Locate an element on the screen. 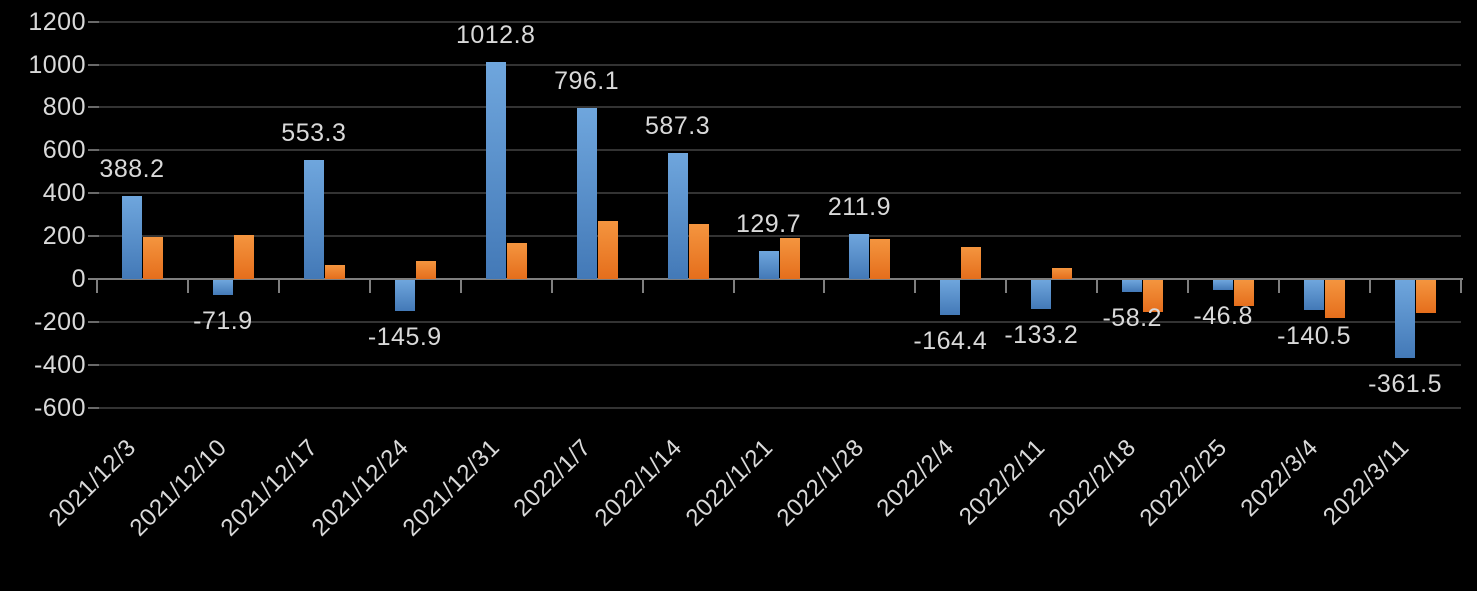 This screenshot has height=591, width=1477. y-axis-tick-label: -200 is located at coordinates (59, 321).